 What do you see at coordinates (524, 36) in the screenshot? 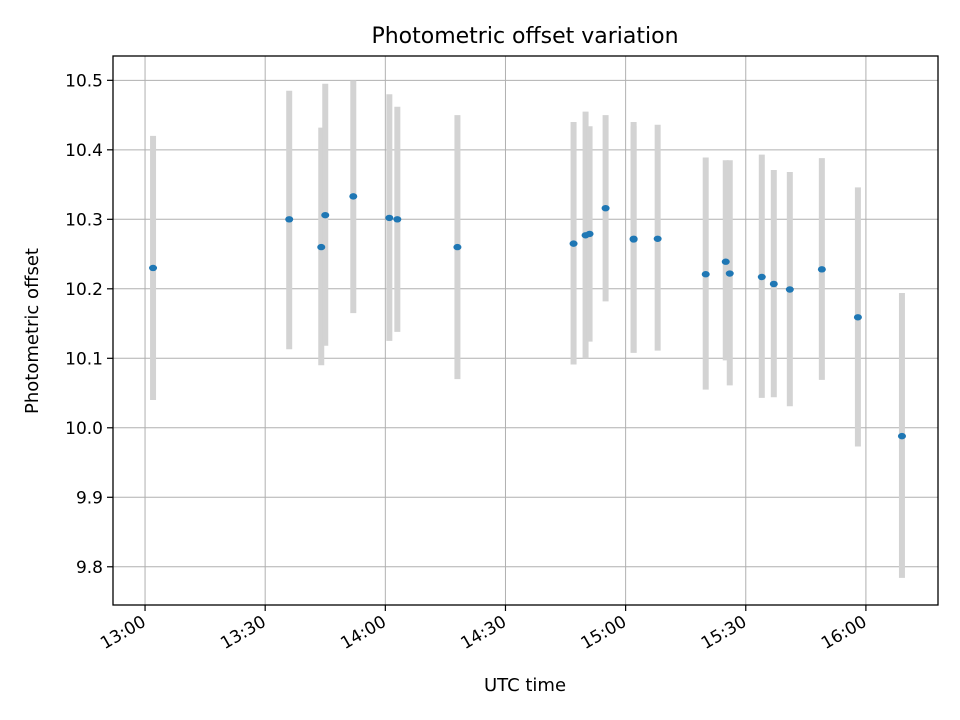
I see `chart-title: Photometric offset variation` at bounding box center [524, 36].